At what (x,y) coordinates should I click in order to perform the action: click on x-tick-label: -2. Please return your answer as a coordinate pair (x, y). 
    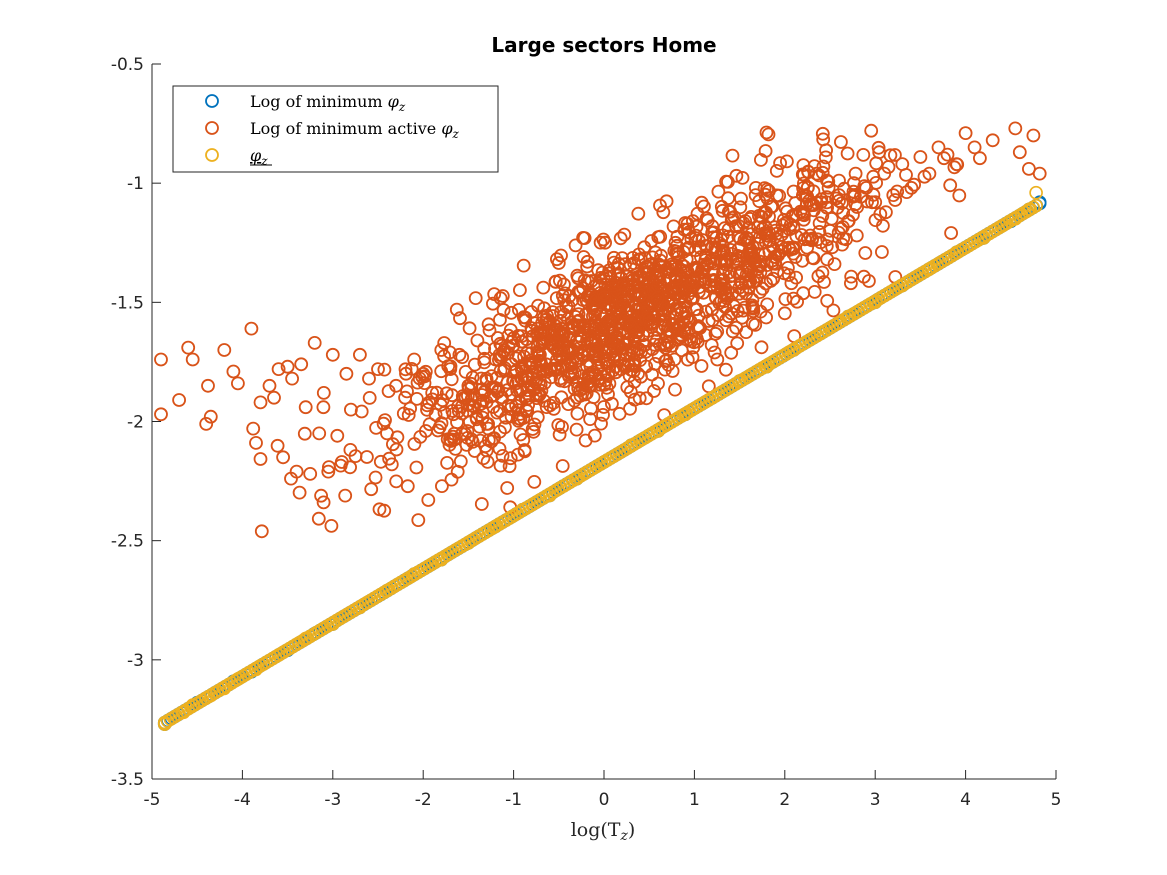
    Looking at the image, I should click on (423, 800).